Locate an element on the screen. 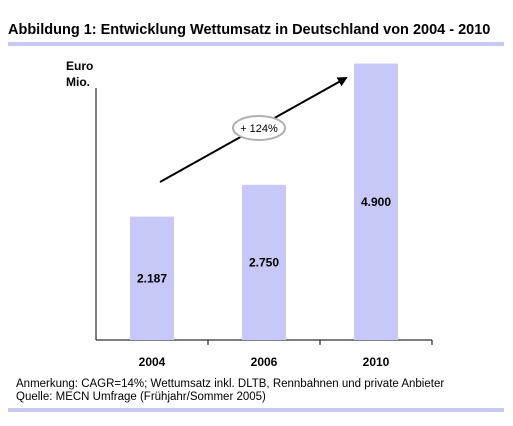 This screenshot has height=426, width=513. y-axis-label-line-1: Euro is located at coordinates (79, 66).